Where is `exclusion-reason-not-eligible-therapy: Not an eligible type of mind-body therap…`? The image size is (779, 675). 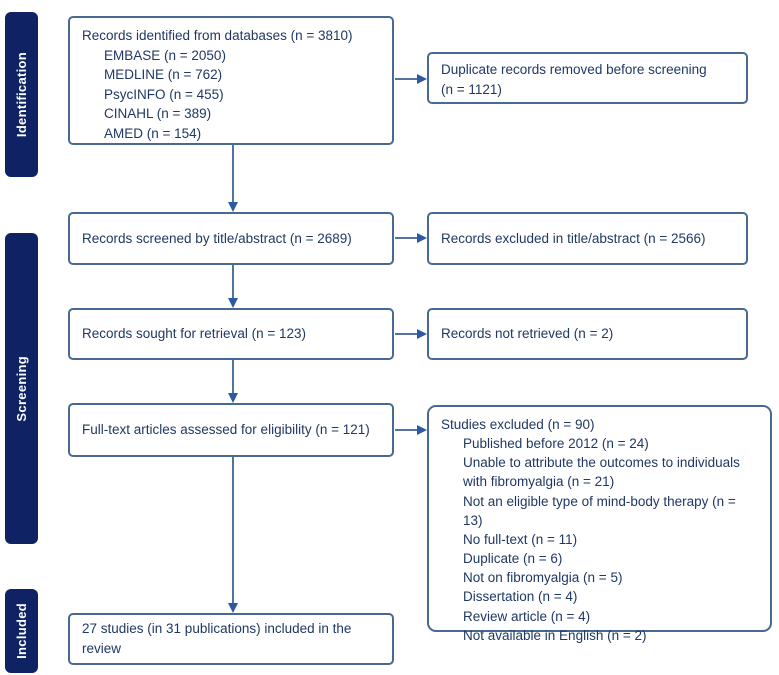 exclusion-reason-not-eligible-therapy: Not an eligible type of mind-body therap… is located at coordinates (599, 510).